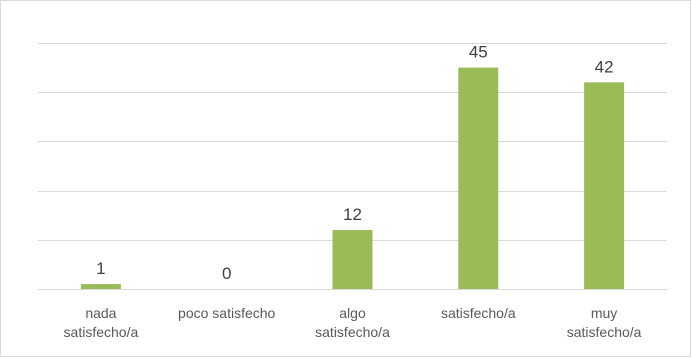 This screenshot has width=692, height=358. I want to click on data-label: 45, so click(478, 52).